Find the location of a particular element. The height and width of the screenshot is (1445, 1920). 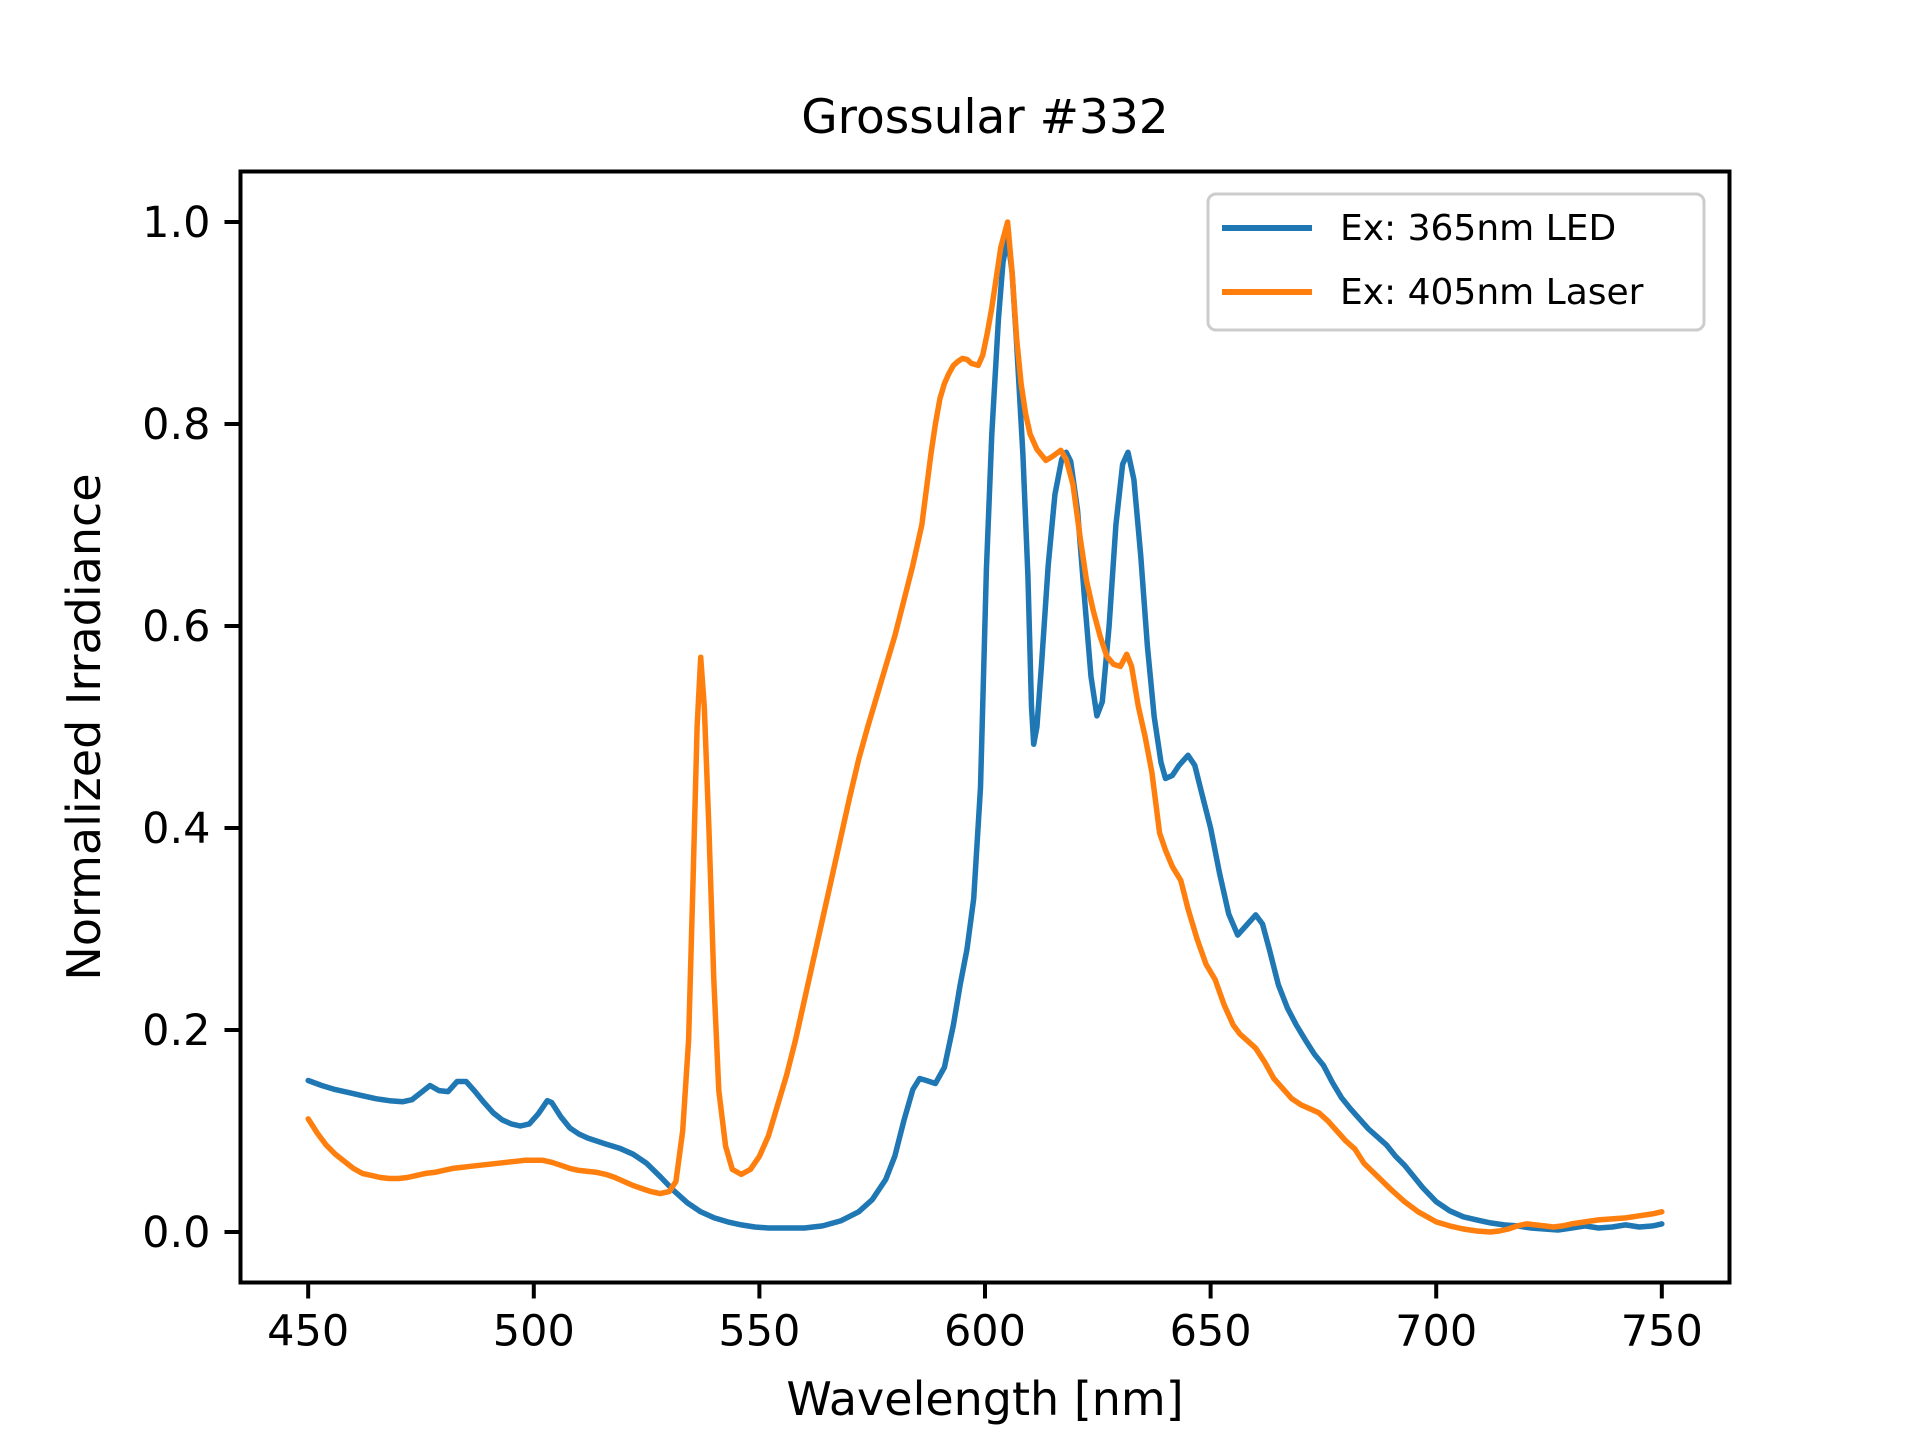

x-tick-label: 450 is located at coordinates (308, 1332).